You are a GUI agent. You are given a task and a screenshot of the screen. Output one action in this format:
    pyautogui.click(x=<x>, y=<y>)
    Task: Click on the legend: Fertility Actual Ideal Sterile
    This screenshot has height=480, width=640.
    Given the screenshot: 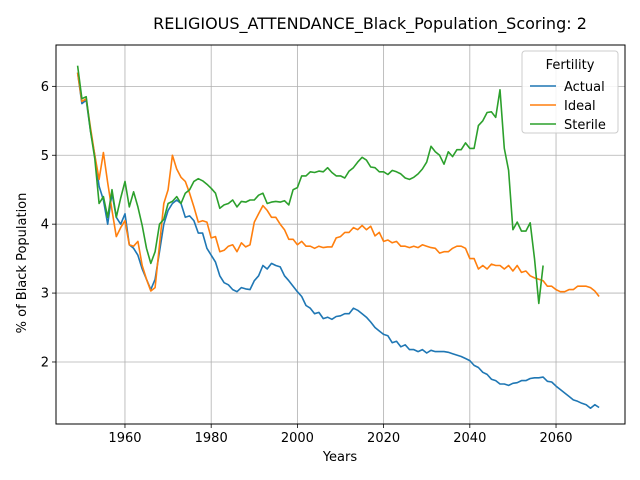 What is the action you would take?
    pyautogui.click(x=570, y=92)
    